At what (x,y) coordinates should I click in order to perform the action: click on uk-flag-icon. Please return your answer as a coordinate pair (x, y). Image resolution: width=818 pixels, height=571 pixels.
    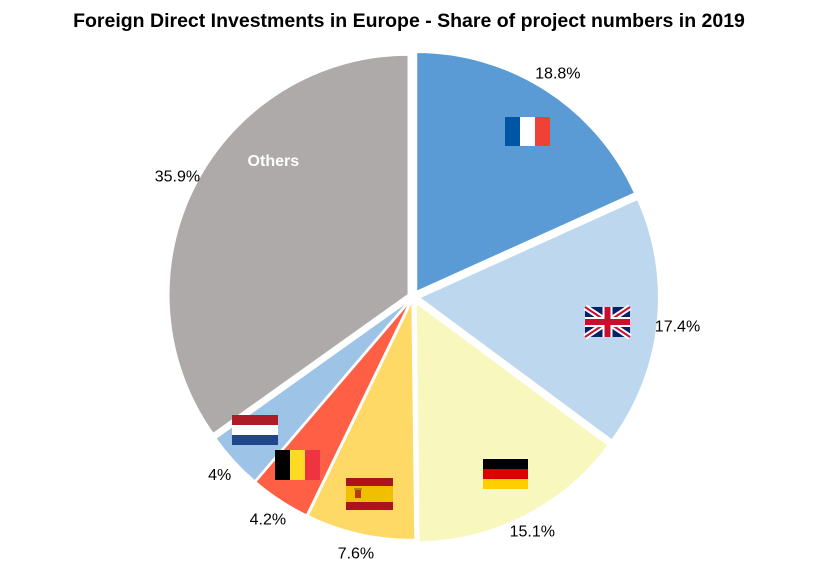
    Looking at the image, I should click on (607, 322).